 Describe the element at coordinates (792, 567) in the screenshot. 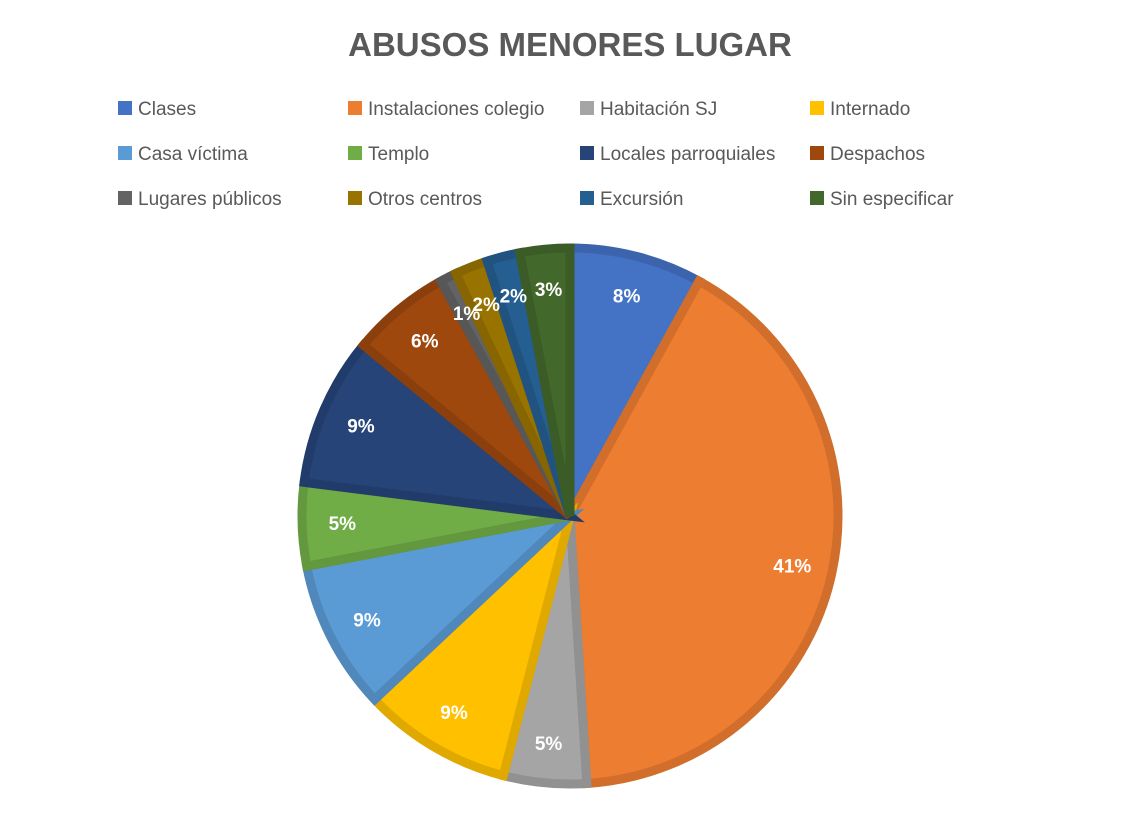

I see `data-label: 41%` at that location.